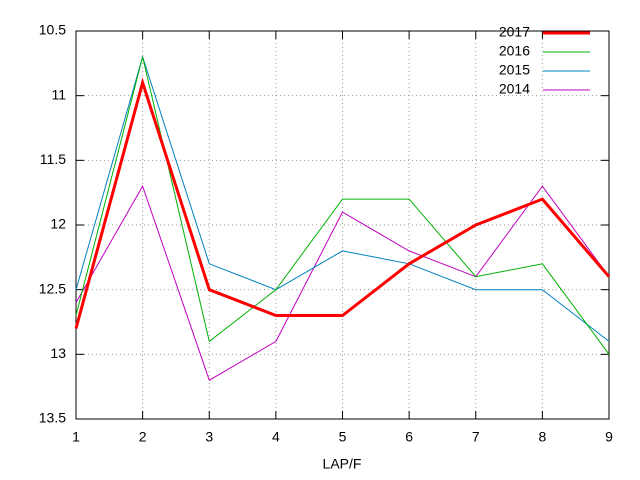  I want to click on x-axis-label: LAP/F, so click(342, 464).